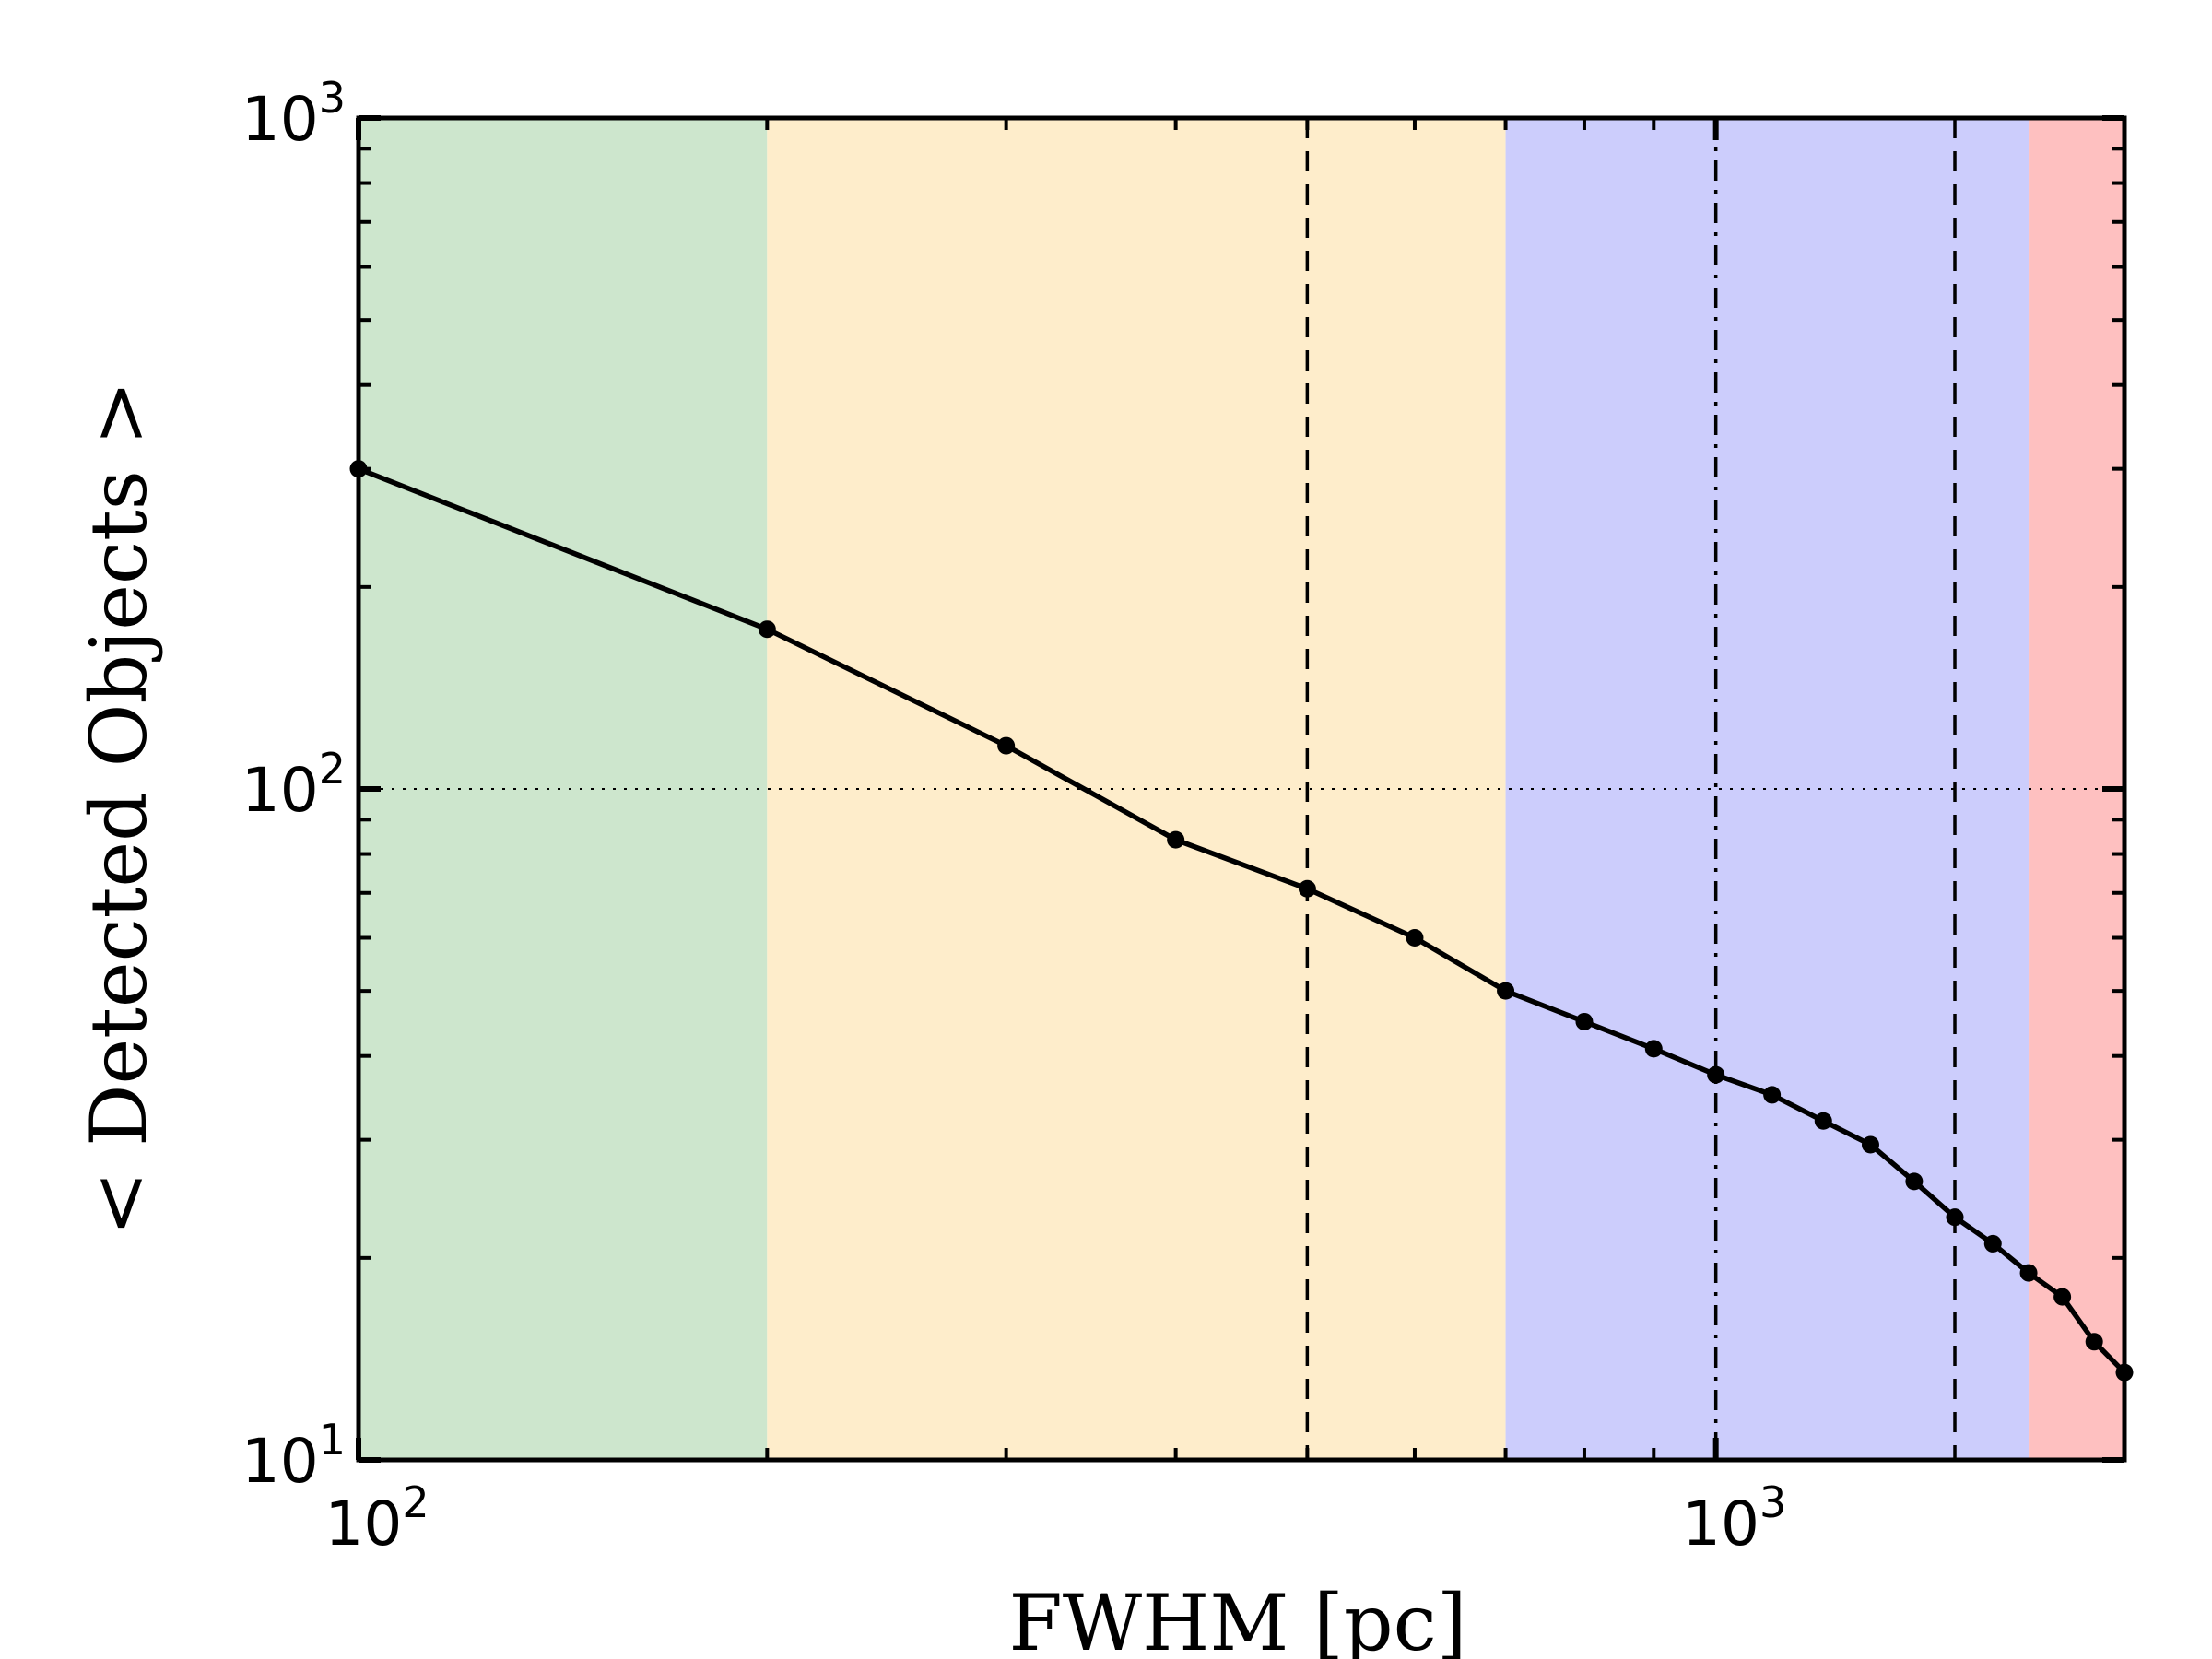  Describe the element at coordinates (293, 114) in the screenshot. I see `y-tick-label: 10³` at that location.